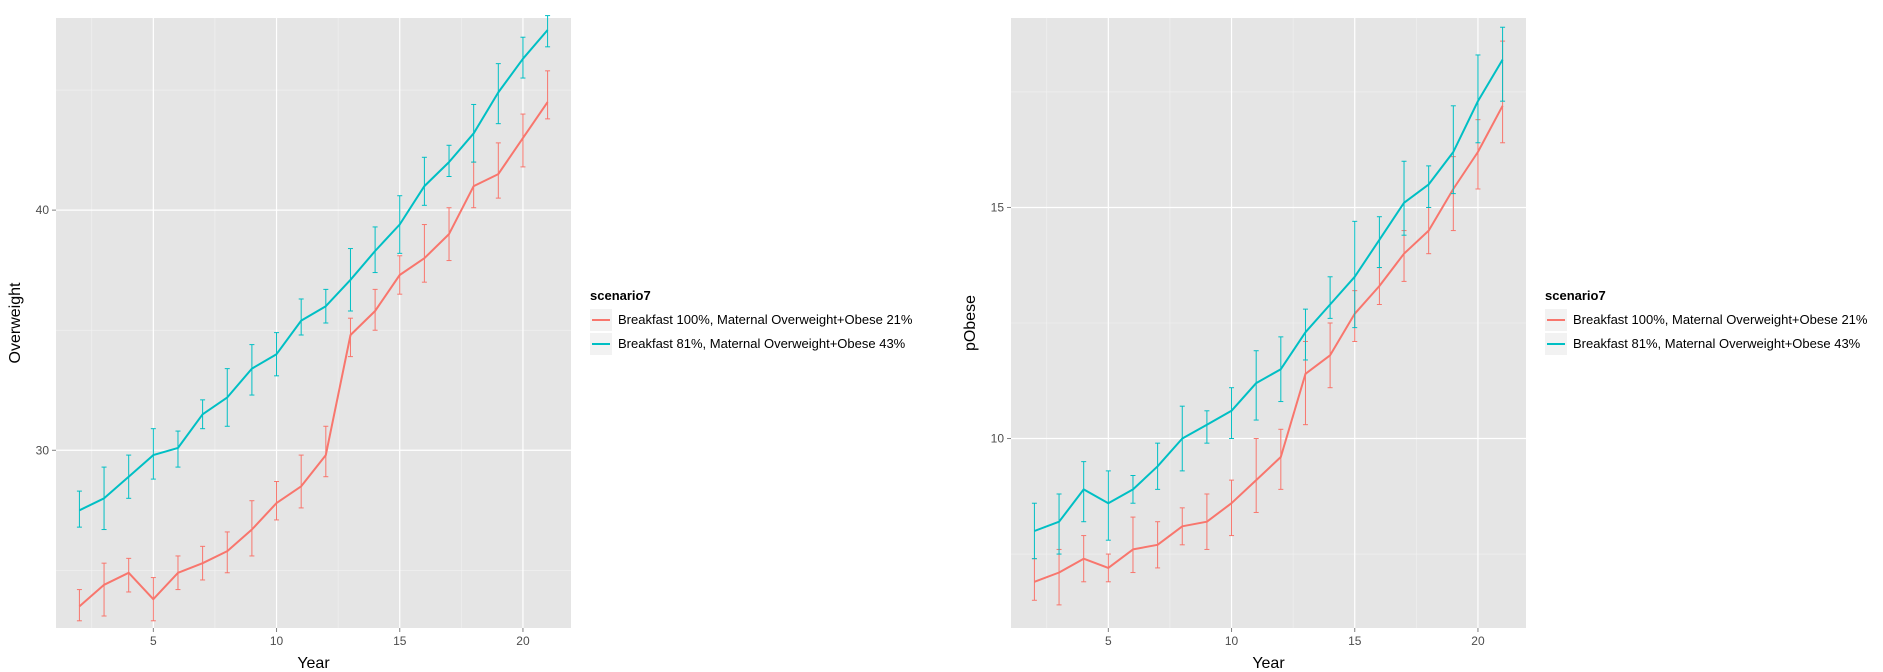 The width and height of the screenshot is (1883, 672). Describe the element at coordinates (998, 207) in the screenshot. I see `y-tick-label: 15` at that location.